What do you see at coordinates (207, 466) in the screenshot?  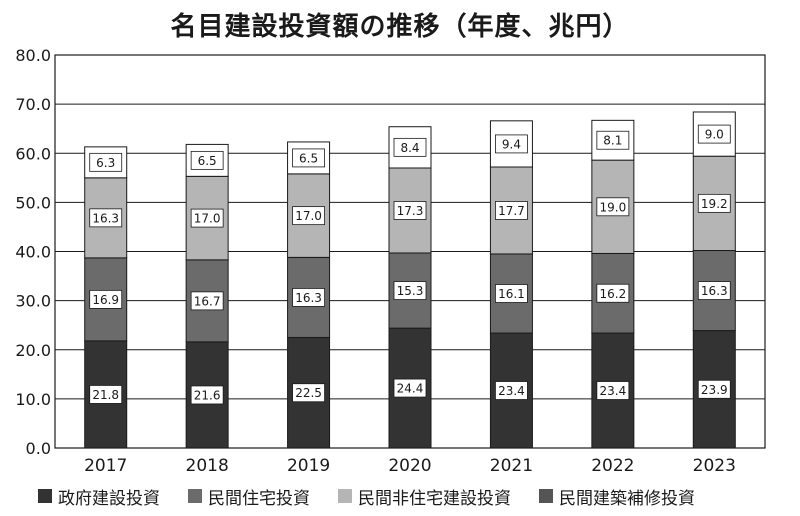 I see `x-tick-label: 2018` at bounding box center [207, 466].